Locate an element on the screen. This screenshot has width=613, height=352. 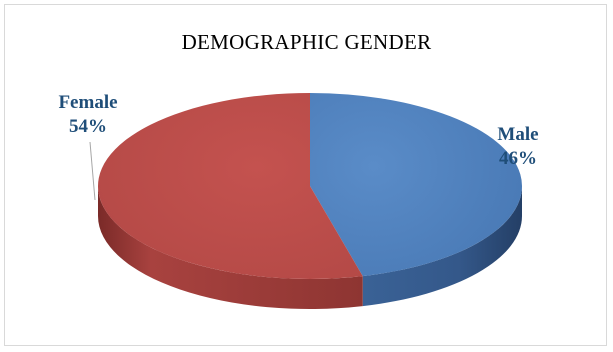
leader-line-female is located at coordinates (92, 171).